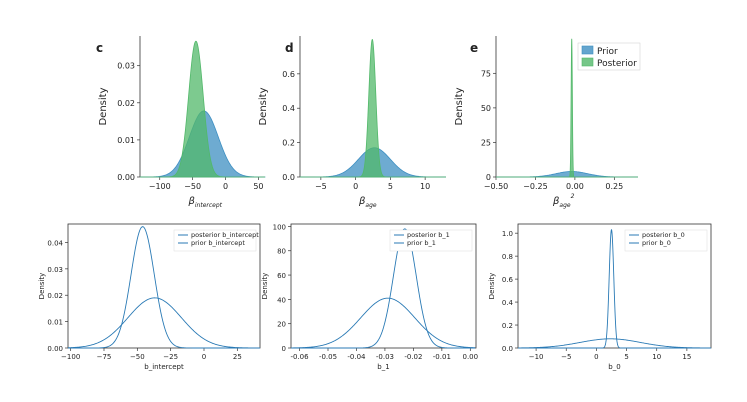 The width and height of the screenshot is (747, 402). What do you see at coordinates (486, 73) in the screenshot?
I see `y-tick-label: 75` at bounding box center [486, 73].